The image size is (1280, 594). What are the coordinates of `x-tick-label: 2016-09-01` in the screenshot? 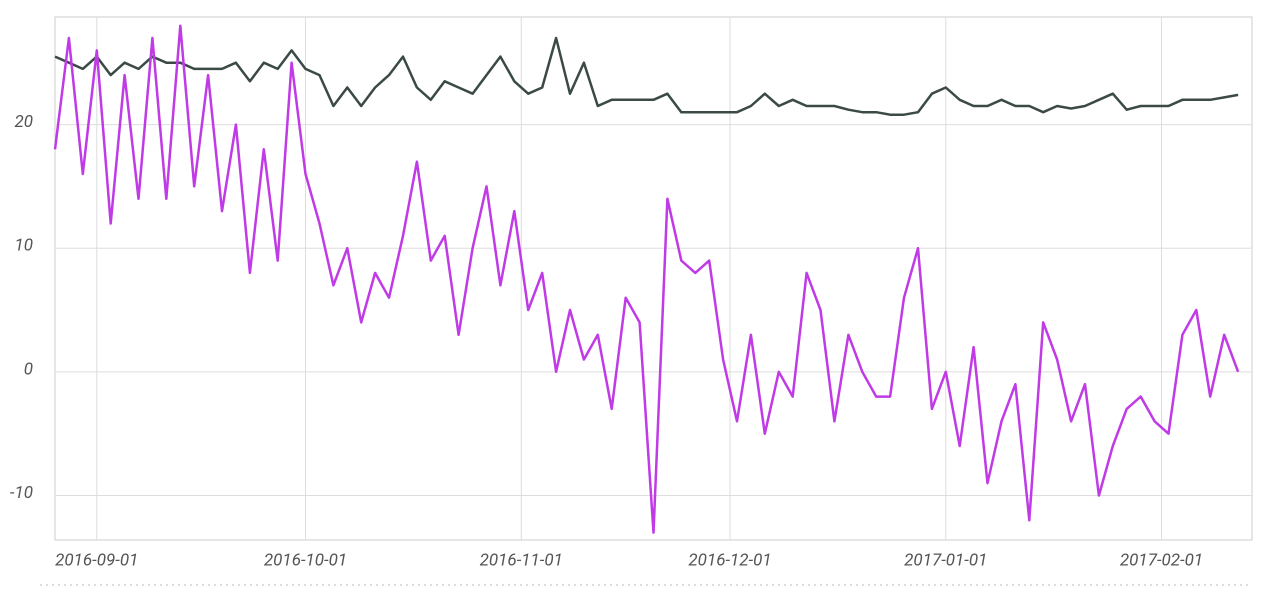 It's located at (96, 560).